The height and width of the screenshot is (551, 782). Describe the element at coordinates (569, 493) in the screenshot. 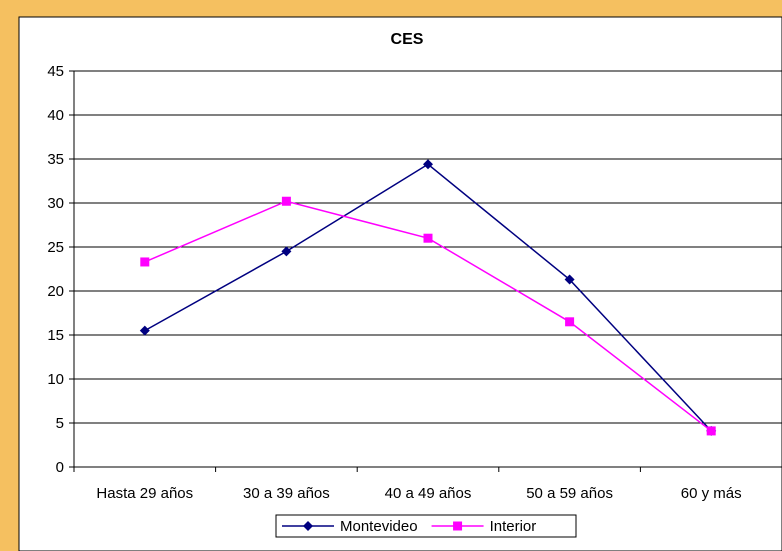

I see `x-tick-label: 50 a 59 años` at that location.